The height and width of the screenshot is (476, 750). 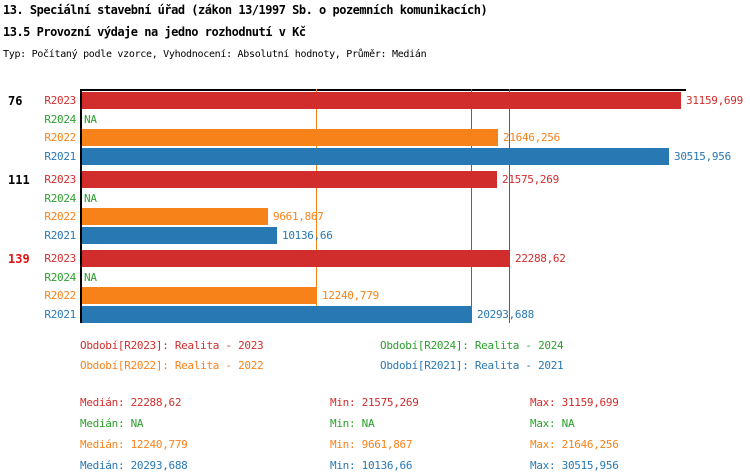 What do you see at coordinates (472, 345) in the screenshot?
I see `legend-item-R2024: Období[R2024]: Realita - 2024` at bounding box center [472, 345].